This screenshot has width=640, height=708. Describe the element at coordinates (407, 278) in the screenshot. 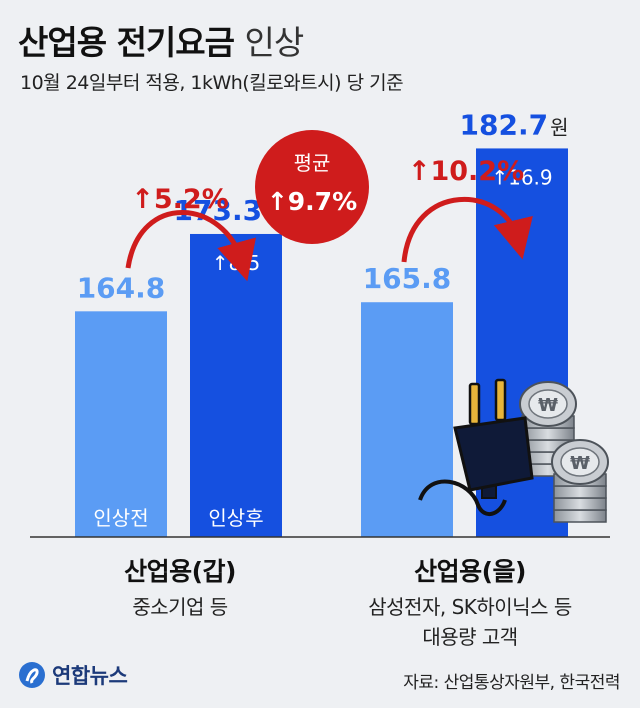

I see `value-label-before-1: 165.8` at that location.